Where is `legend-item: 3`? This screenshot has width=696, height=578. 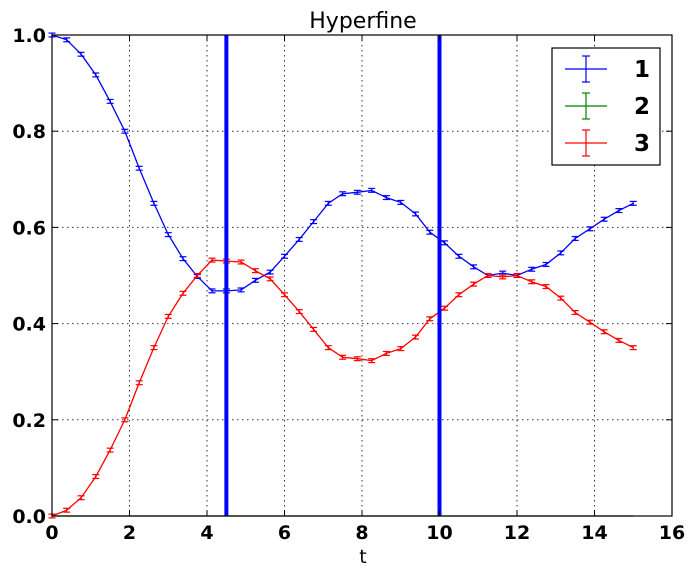 legend-item: 3 is located at coordinates (607, 143).